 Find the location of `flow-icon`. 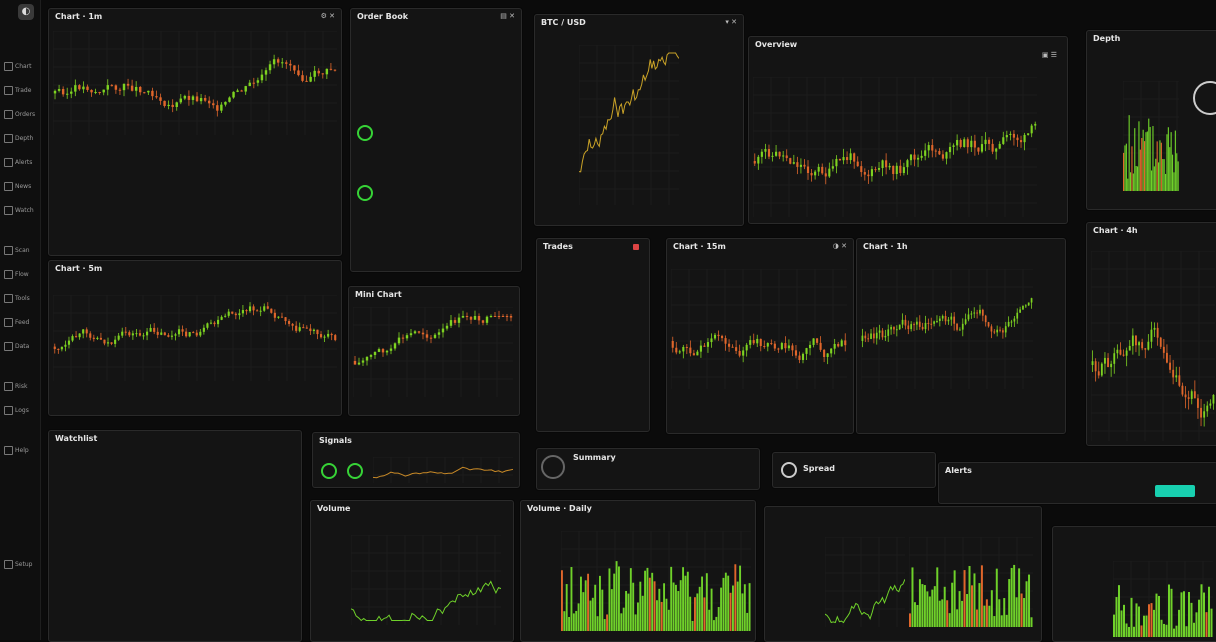

flow-icon is located at coordinates (8, 274).